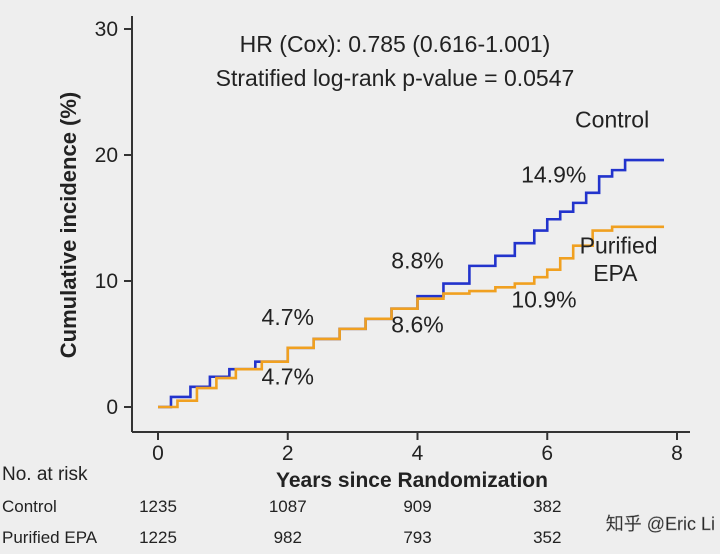 The height and width of the screenshot is (554, 720). Describe the element at coordinates (547, 453) in the screenshot. I see `x-tick-label: 6` at that location.